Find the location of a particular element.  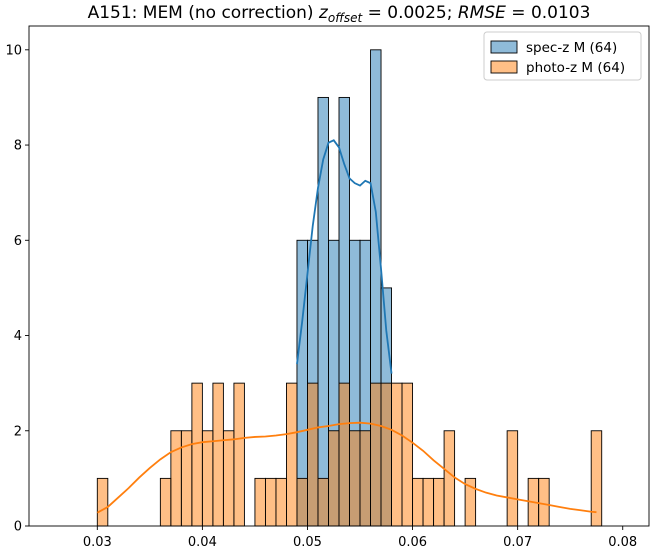

y-tick-label: 6 is located at coordinates (18, 241).